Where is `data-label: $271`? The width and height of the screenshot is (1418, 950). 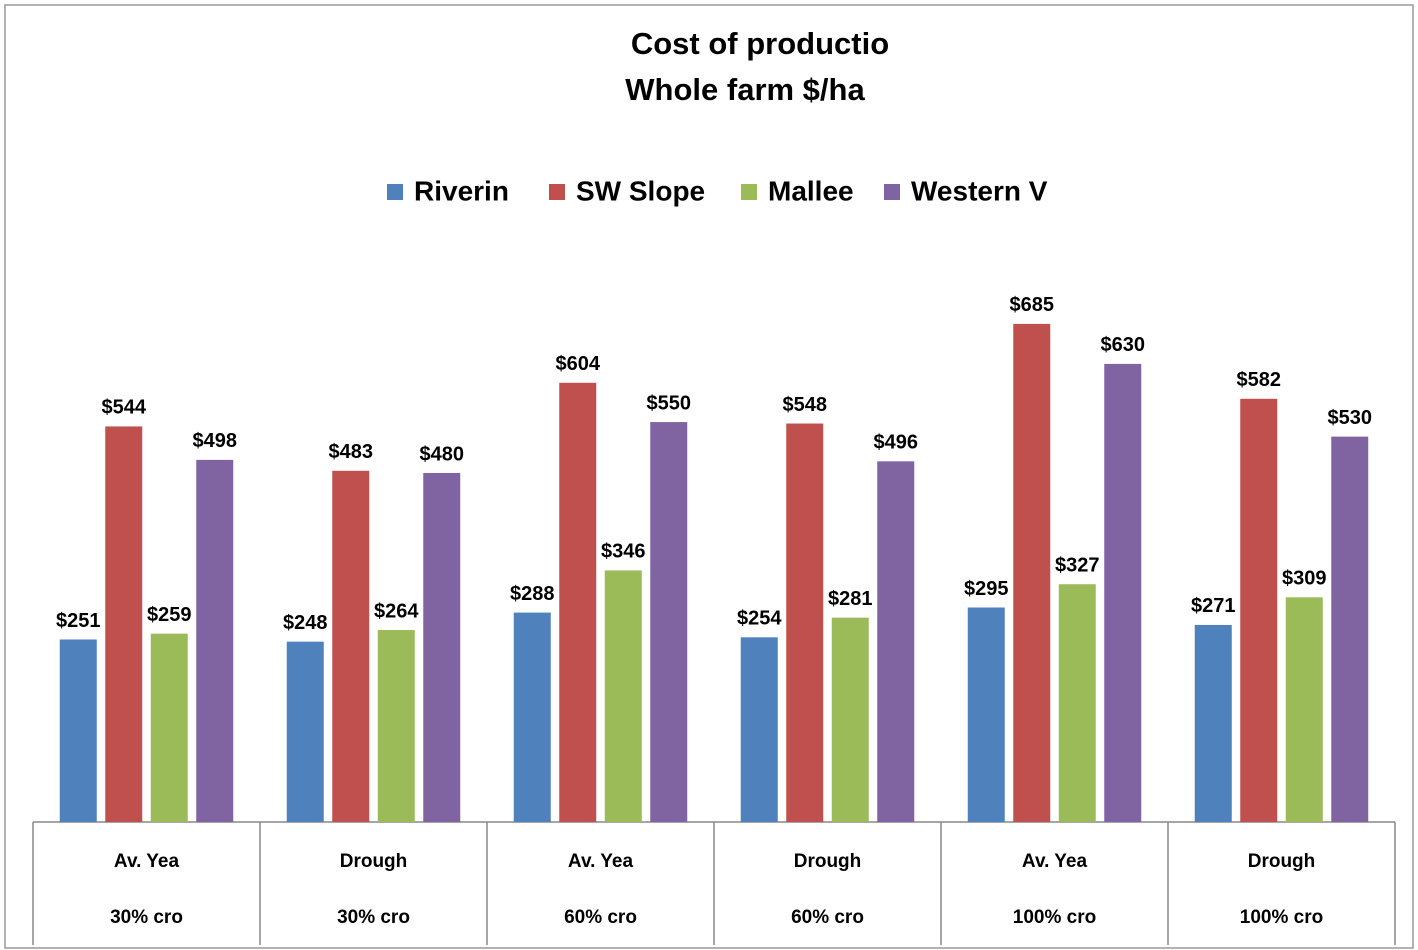
data-label: $271 is located at coordinates (1213, 606).